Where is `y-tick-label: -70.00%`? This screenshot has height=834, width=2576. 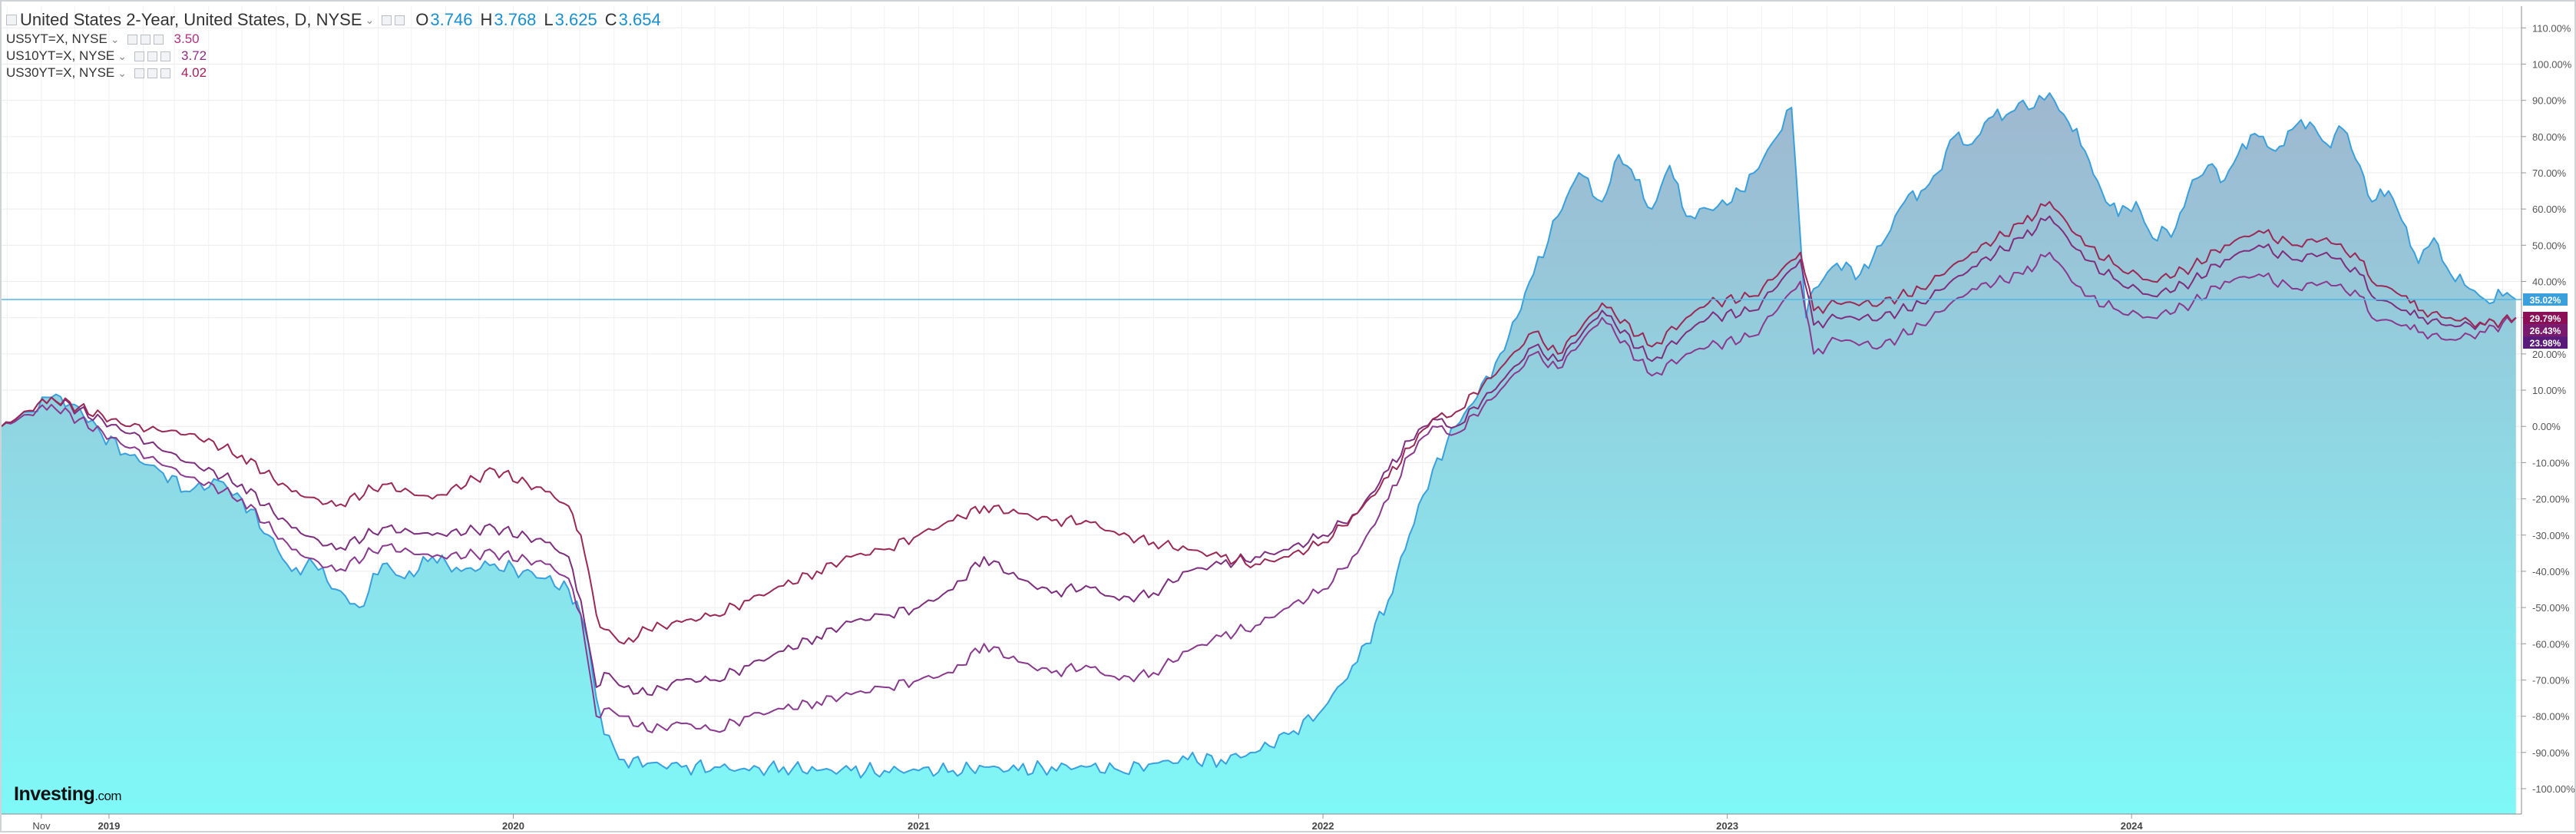
y-tick-label: -70.00% is located at coordinates (2551, 680).